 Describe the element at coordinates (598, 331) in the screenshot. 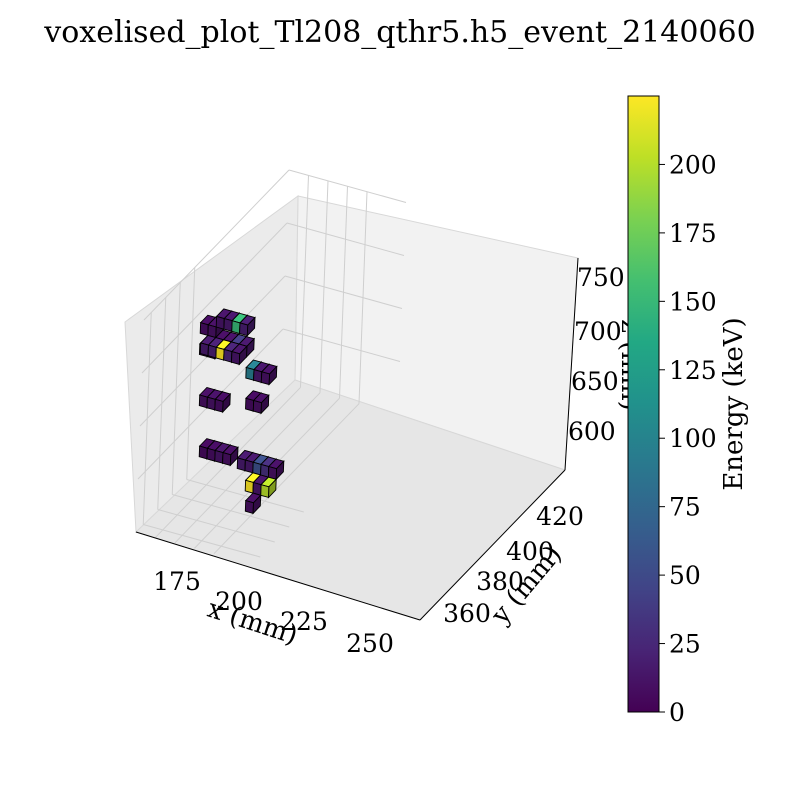

I see `z-tick-label: 700` at that location.